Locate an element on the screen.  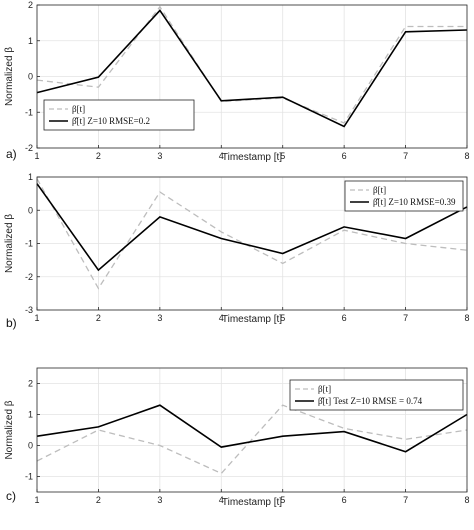
legend-entry: β̂[t] Test Z=10 RMSE = 0.74 is located at coordinates (370, 401).